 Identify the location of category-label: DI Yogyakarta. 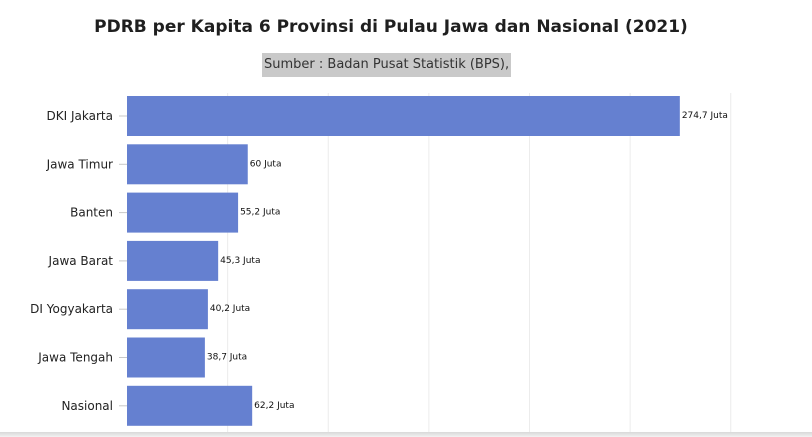
(71, 309).